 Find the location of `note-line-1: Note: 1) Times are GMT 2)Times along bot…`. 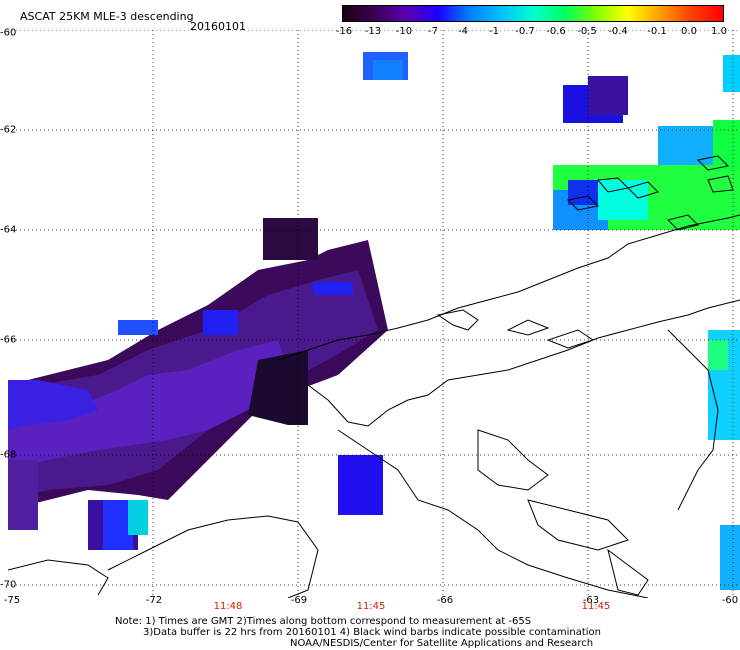

note-line-1: Note: 1) Times are GMT 2)Times along bot… is located at coordinates (323, 621).